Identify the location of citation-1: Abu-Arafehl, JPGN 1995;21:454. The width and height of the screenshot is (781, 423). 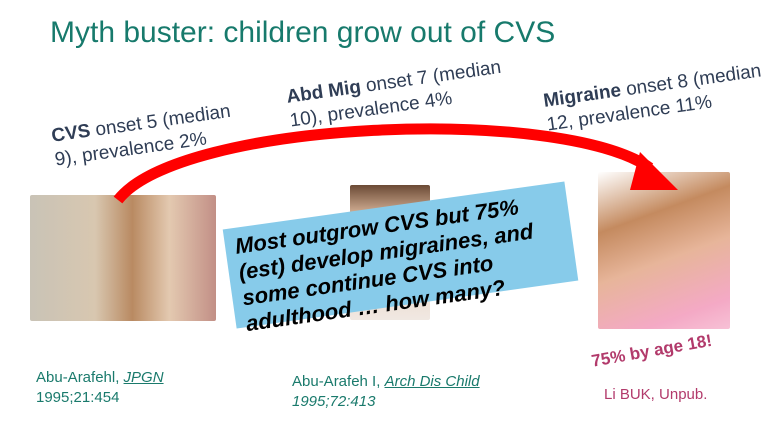
(100, 387).